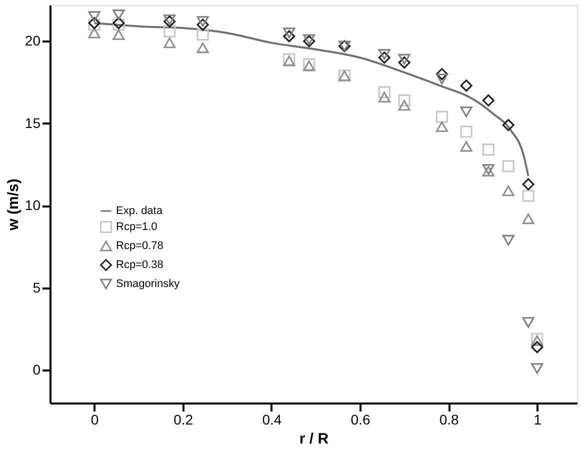  Describe the element at coordinates (360, 420) in the screenshot. I see `x-tick-label: 0.6` at that location.